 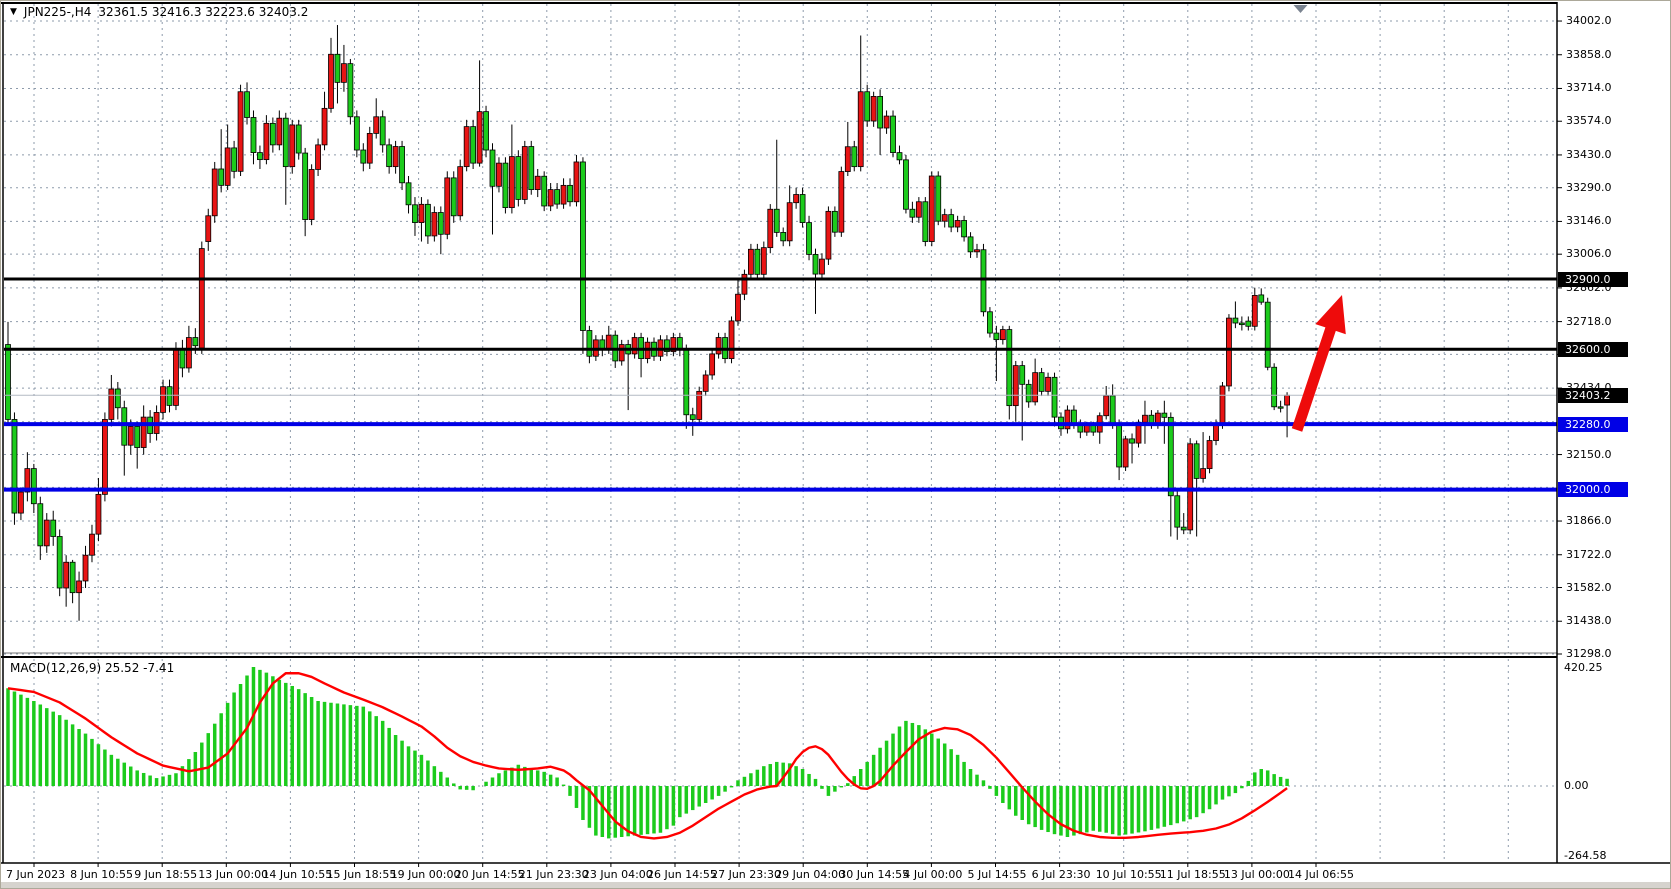 What do you see at coordinates (101, 874) in the screenshot?
I see `time-axis-label: 8 Jun 10:55` at bounding box center [101, 874].